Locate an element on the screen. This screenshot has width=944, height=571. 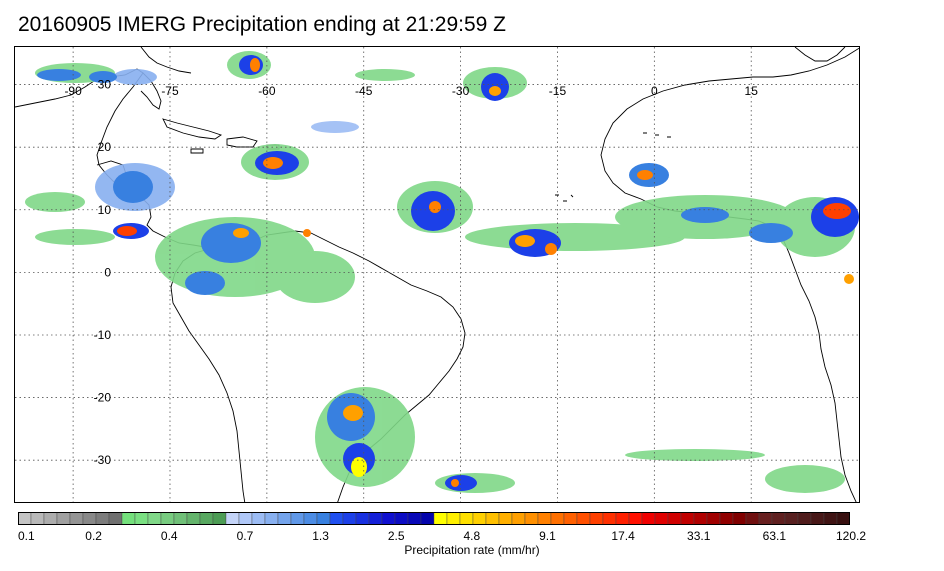
colorbar-tick-label: 1.3 is located at coordinates (320, 536).